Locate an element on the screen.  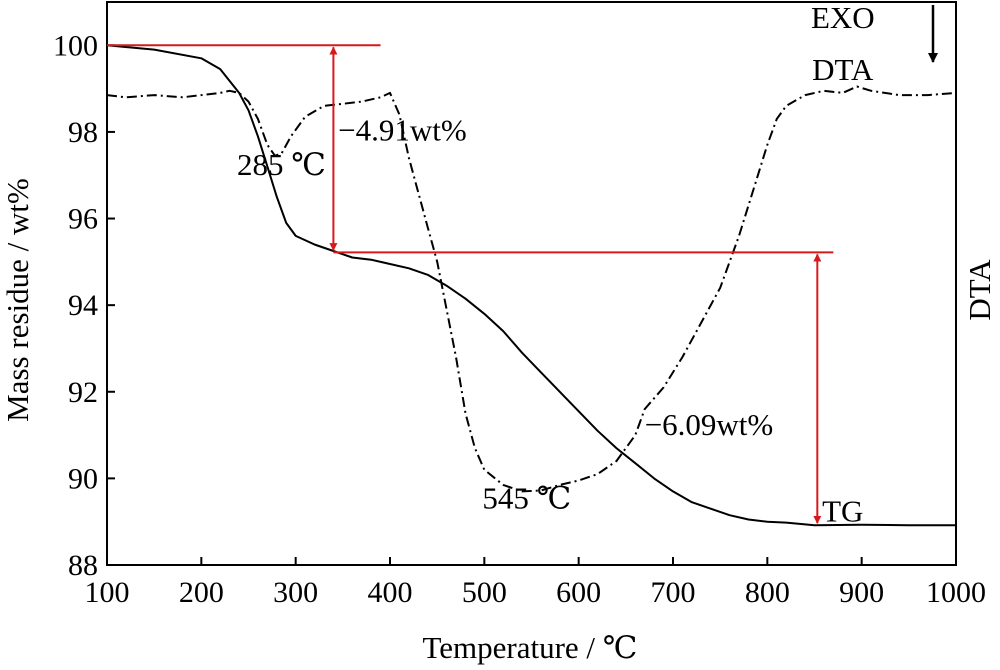
annotation-dta_label: DTA is located at coordinates (843, 69).